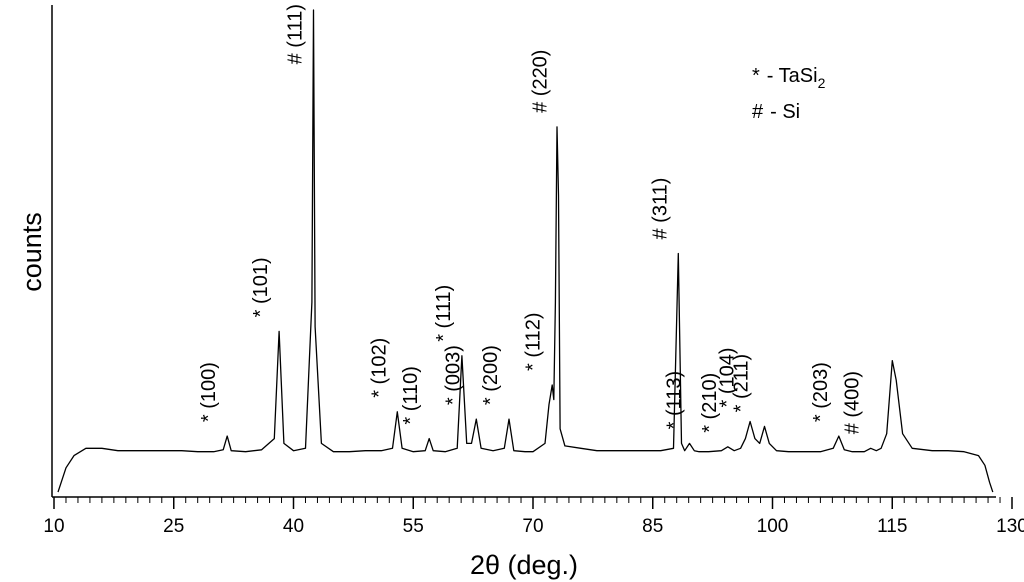 Image resolution: width=1024 pixels, height=582 pixels. I want to click on peak-label: * (110), so click(411, 395).